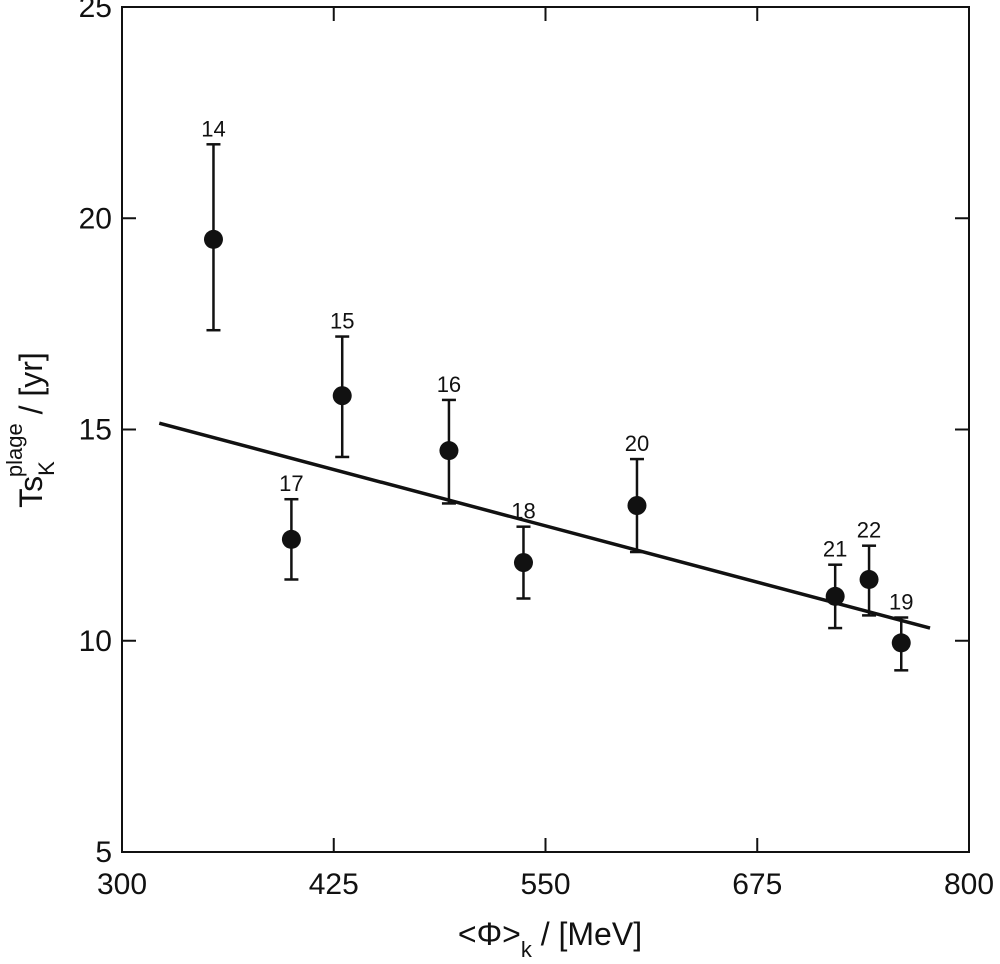  I want to click on data-point-21: 21, so click(835, 583).